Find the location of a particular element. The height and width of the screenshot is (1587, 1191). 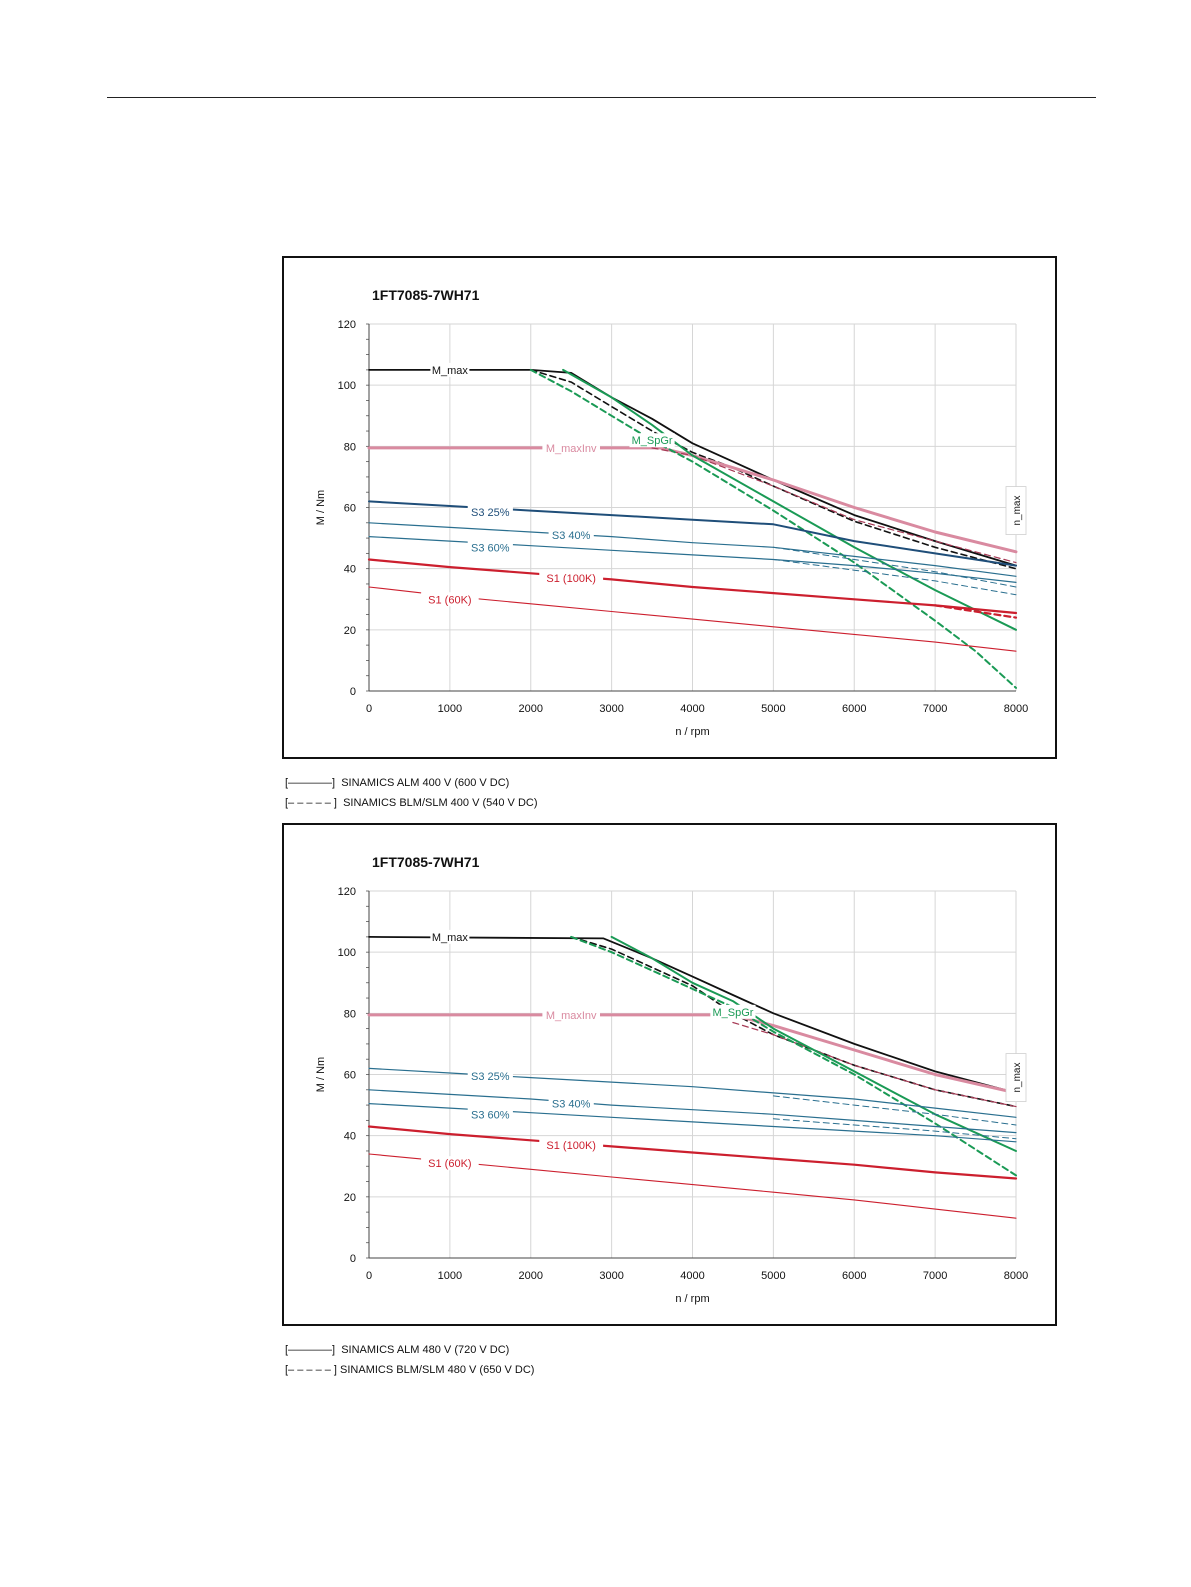

top-rule is located at coordinates (601, 97).